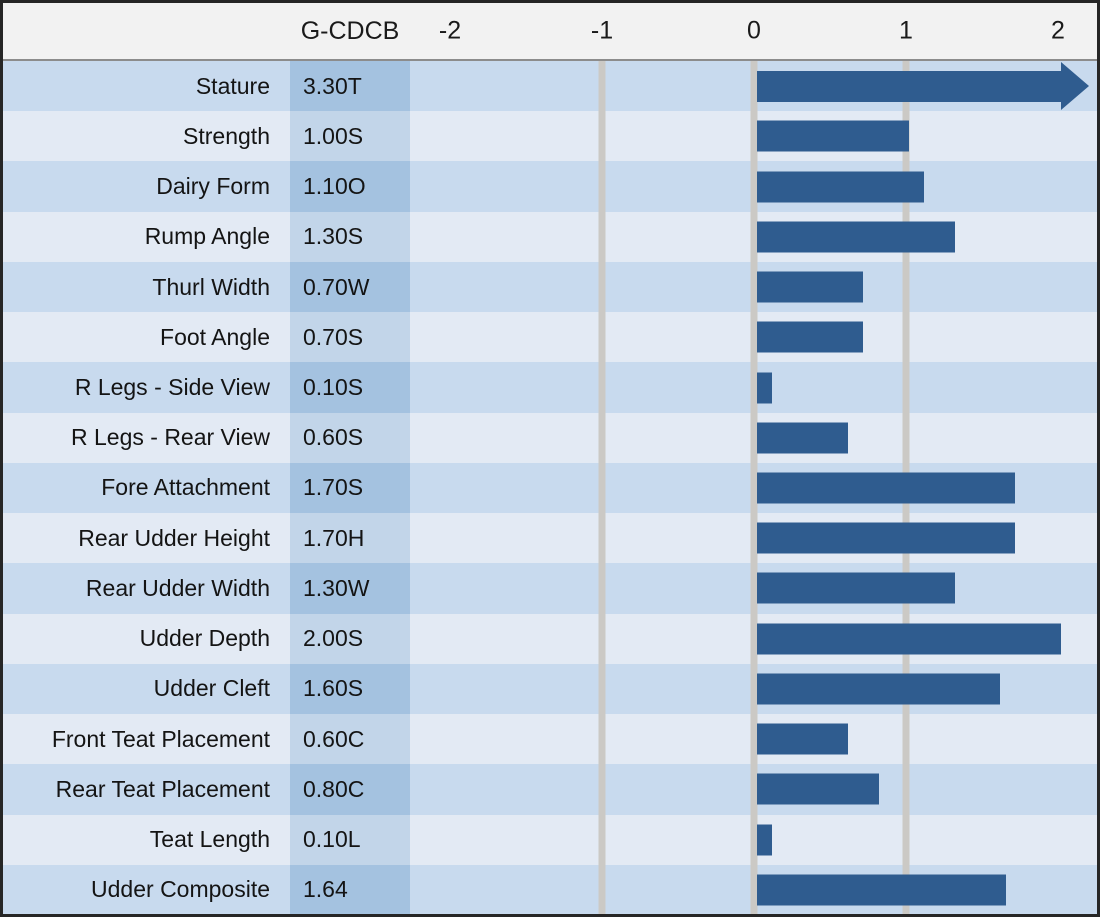 The height and width of the screenshot is (917, 1100). What do you see at coordinates (146, 387) in the screenshot?
I see `trait-label: R Legs - Side View` at bounding box center [146, 387].